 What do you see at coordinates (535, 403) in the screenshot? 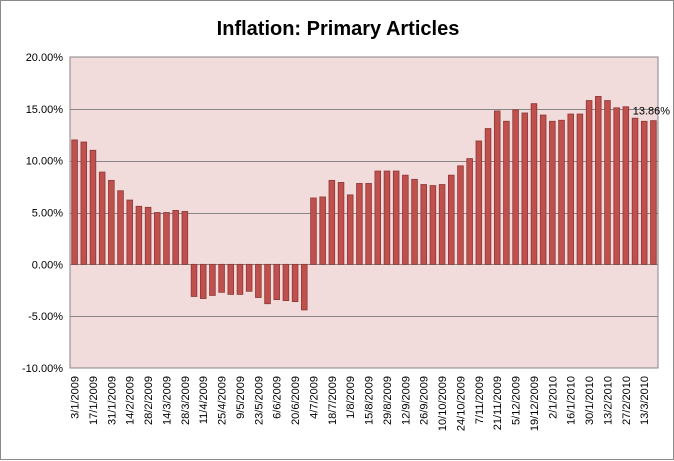
I see `x-tick-label: 19/12/2009` at bounding box center [535, 403].